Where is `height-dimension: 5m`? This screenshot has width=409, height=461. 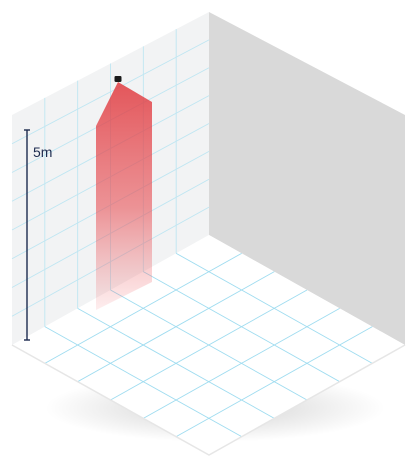 height-dimension: 5m is located at coordinates (38, 235).